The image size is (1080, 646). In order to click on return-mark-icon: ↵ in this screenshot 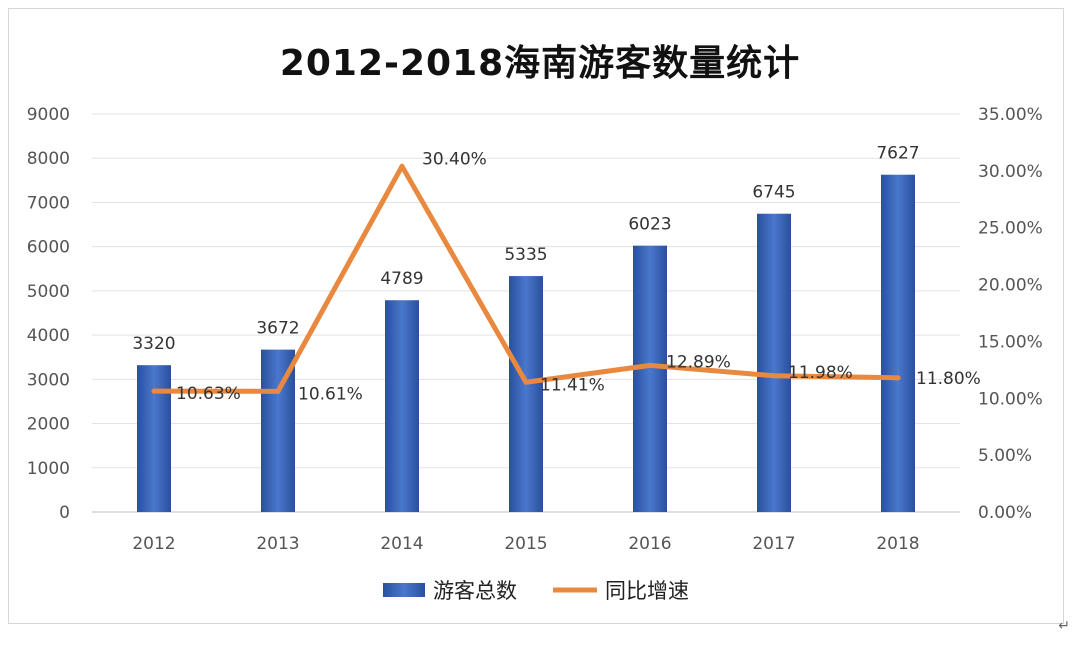, I will do `click(1064, 626)`.